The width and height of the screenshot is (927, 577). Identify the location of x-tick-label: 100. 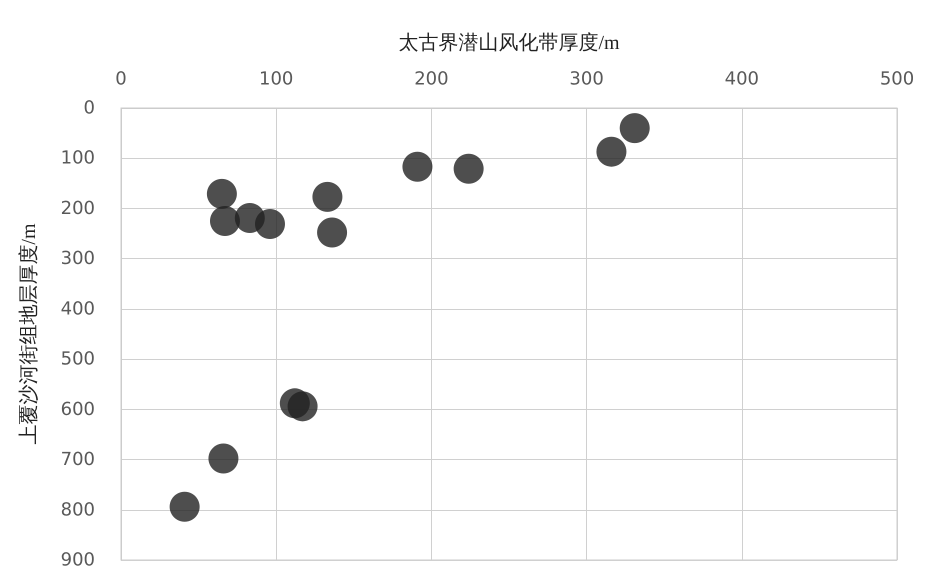
(276, 79).